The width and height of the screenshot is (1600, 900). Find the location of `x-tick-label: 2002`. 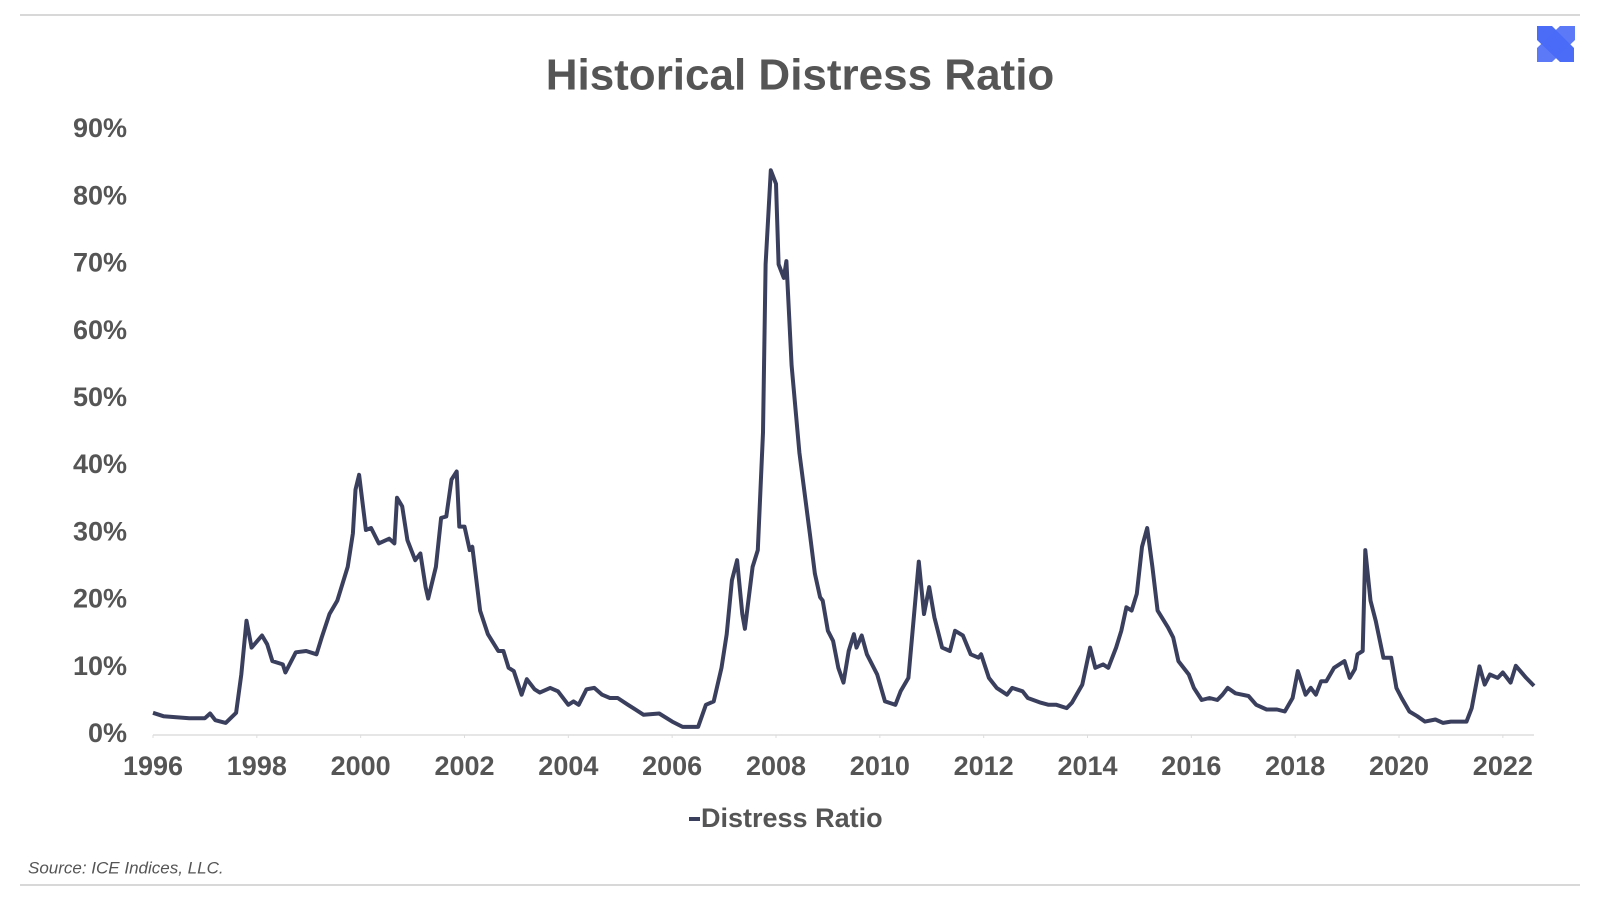

x-tick-label: 2002 is located at coordinates (464, 766).